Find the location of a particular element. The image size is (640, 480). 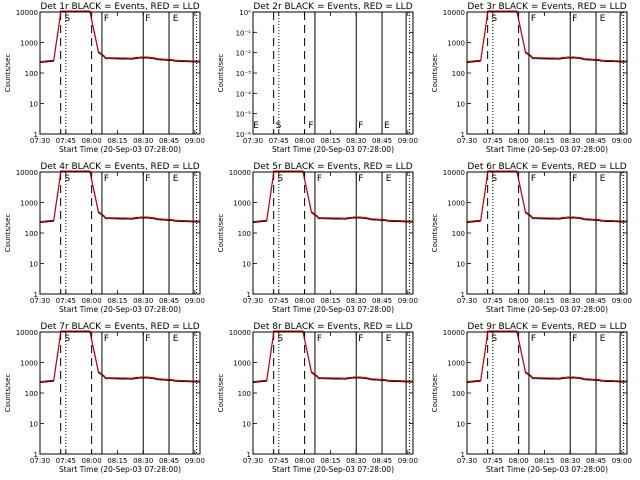

y-tick-label: 10⁻³ is located at coordinates (244, 74).